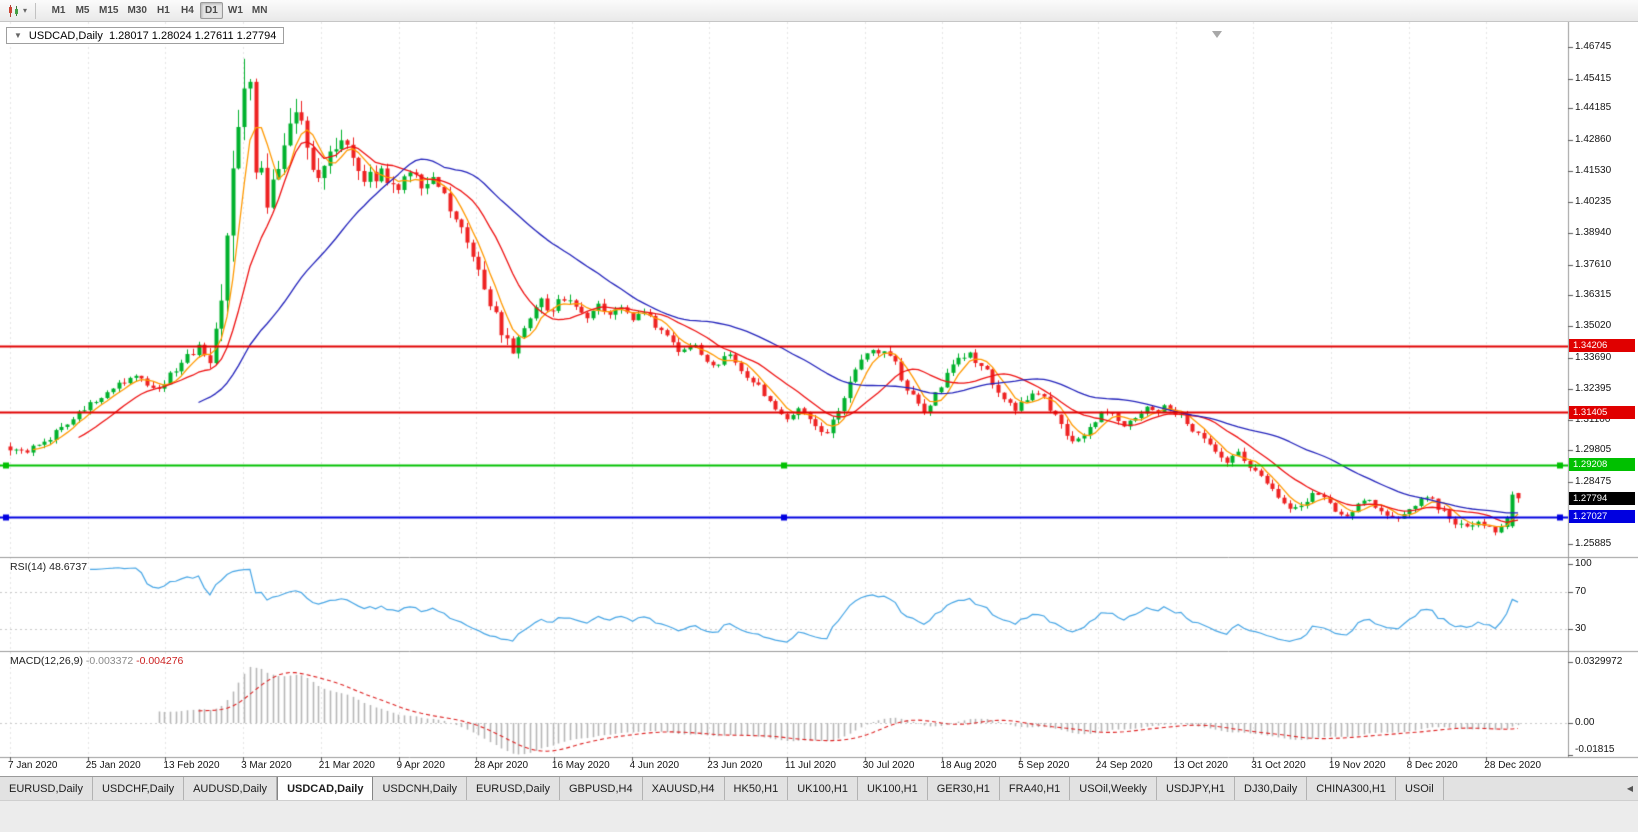 This screenshot has height=832, width=1638. I want to click on tab-hk50-h1: HK50,H1, so click(756, 788).